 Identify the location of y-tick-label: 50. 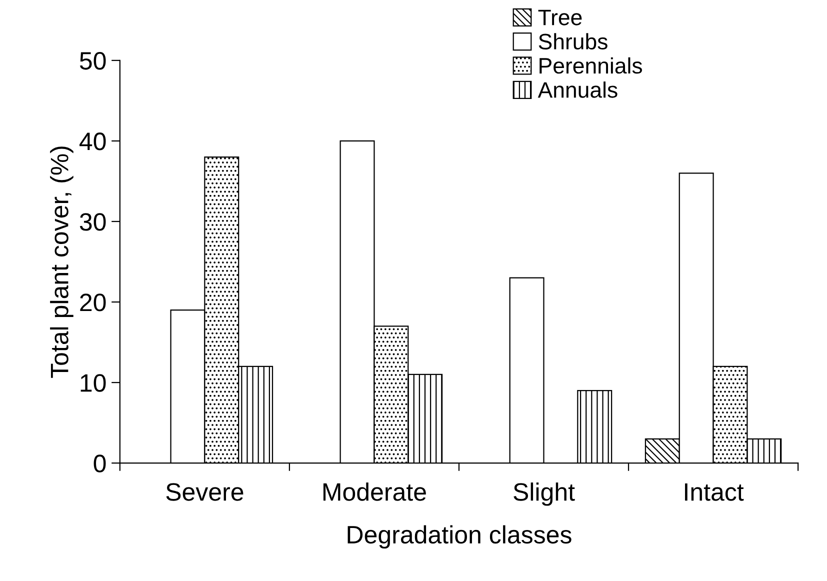
(93, 61).